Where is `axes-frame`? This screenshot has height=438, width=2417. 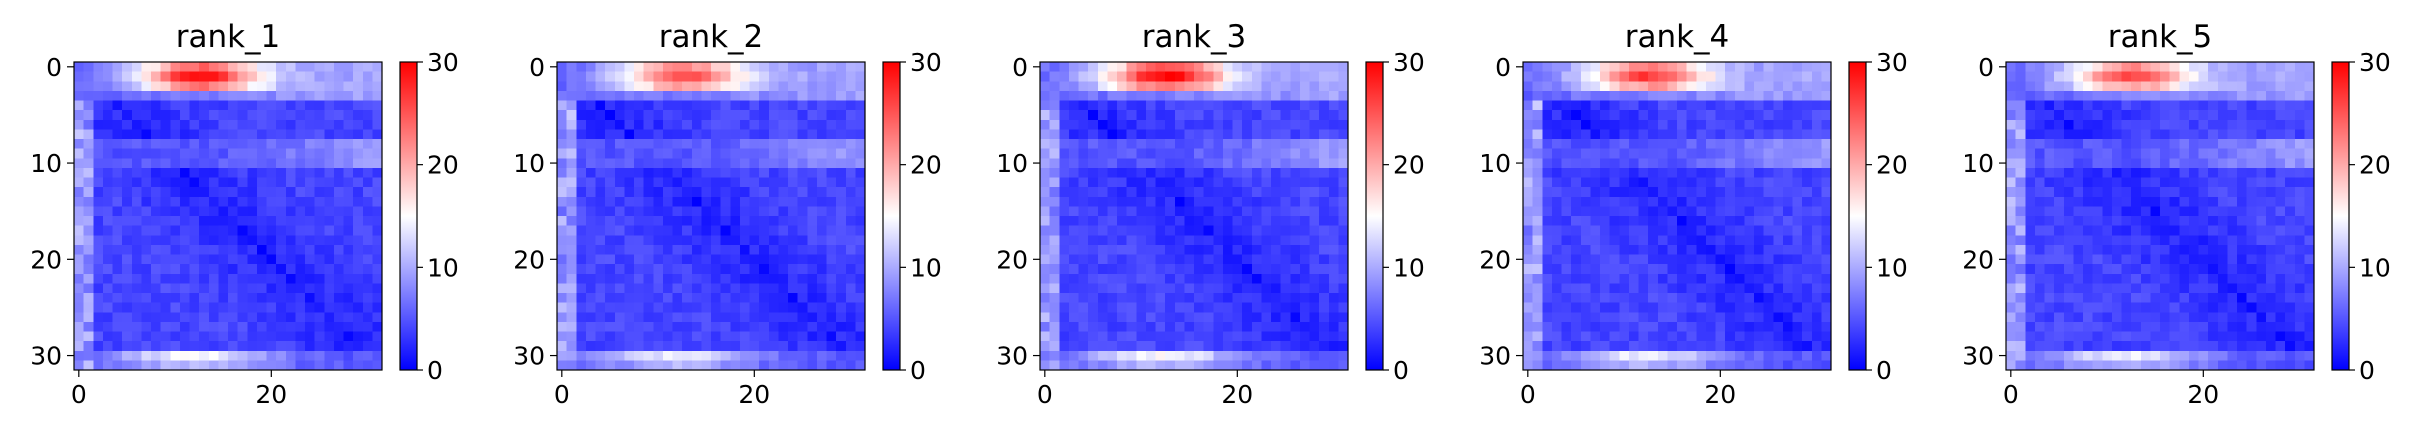
axes-frame is located at coordinates (228, 216).